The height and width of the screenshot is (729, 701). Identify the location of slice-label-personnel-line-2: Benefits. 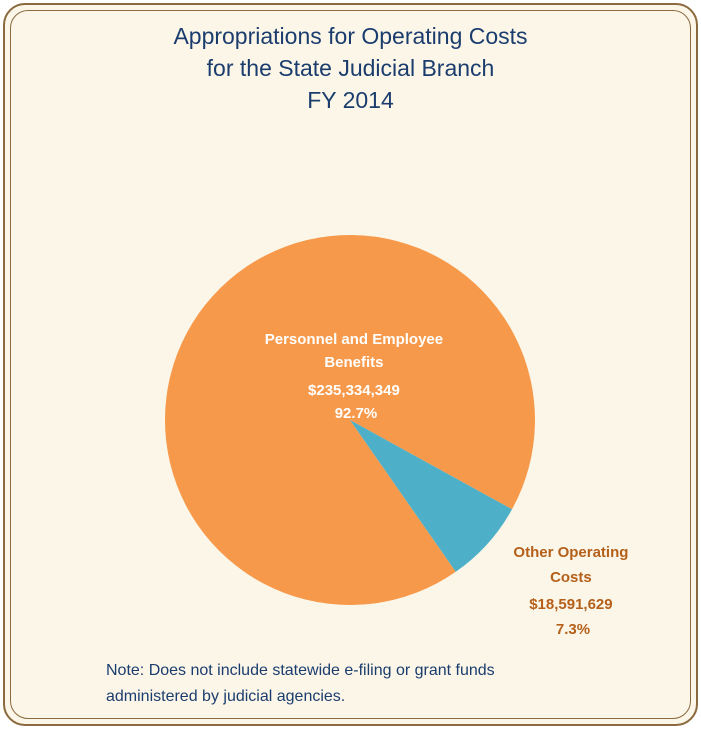
(353, 362).